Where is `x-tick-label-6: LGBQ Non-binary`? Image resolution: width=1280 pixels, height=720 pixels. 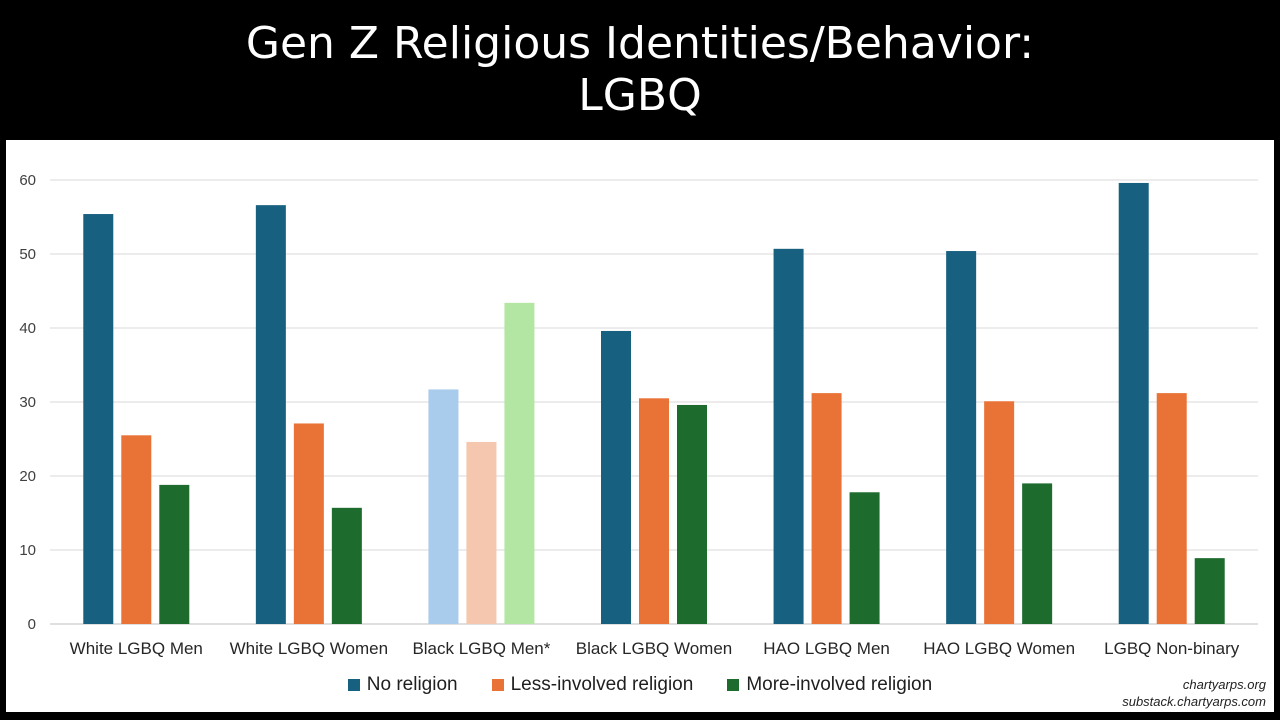 x-tick-label-6: LGBQ Non-binary is located at coordinates (1172, 648).